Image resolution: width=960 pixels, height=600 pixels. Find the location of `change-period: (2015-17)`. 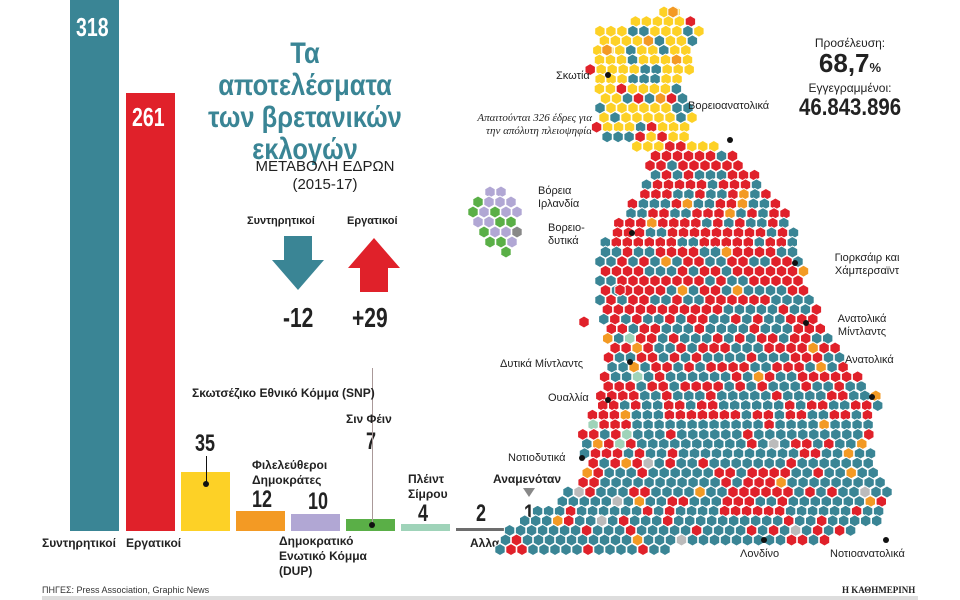

change-period: (2015-17) is located at coordinates (325, 184).